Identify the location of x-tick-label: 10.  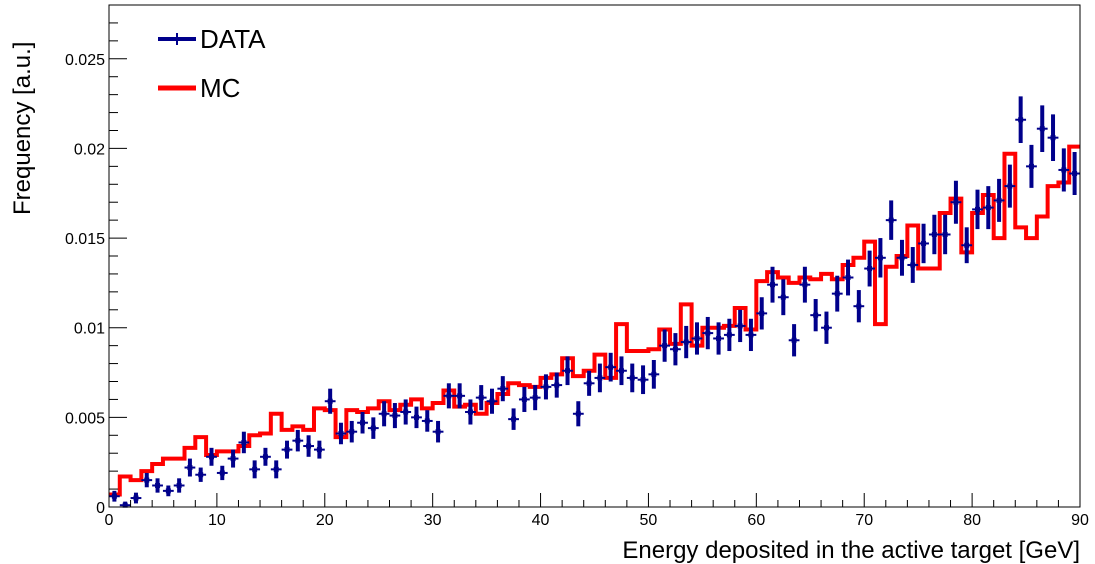
(217, 520).